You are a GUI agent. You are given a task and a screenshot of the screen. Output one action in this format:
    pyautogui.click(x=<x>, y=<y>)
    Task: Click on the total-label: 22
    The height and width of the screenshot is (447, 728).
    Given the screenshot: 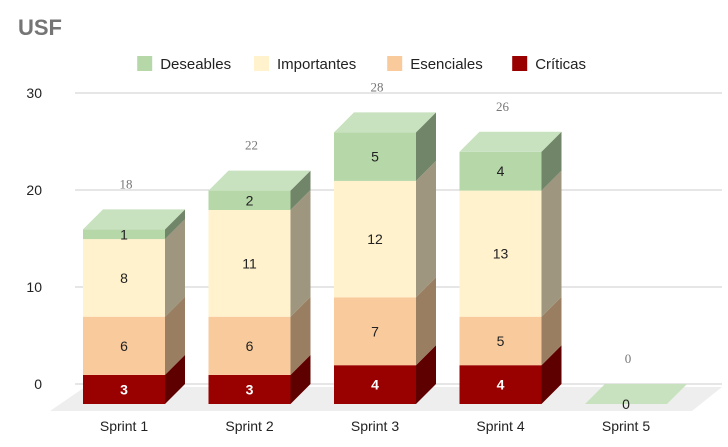 What is the action you would take?
    pyautogui.click(x=251, y=145)
    